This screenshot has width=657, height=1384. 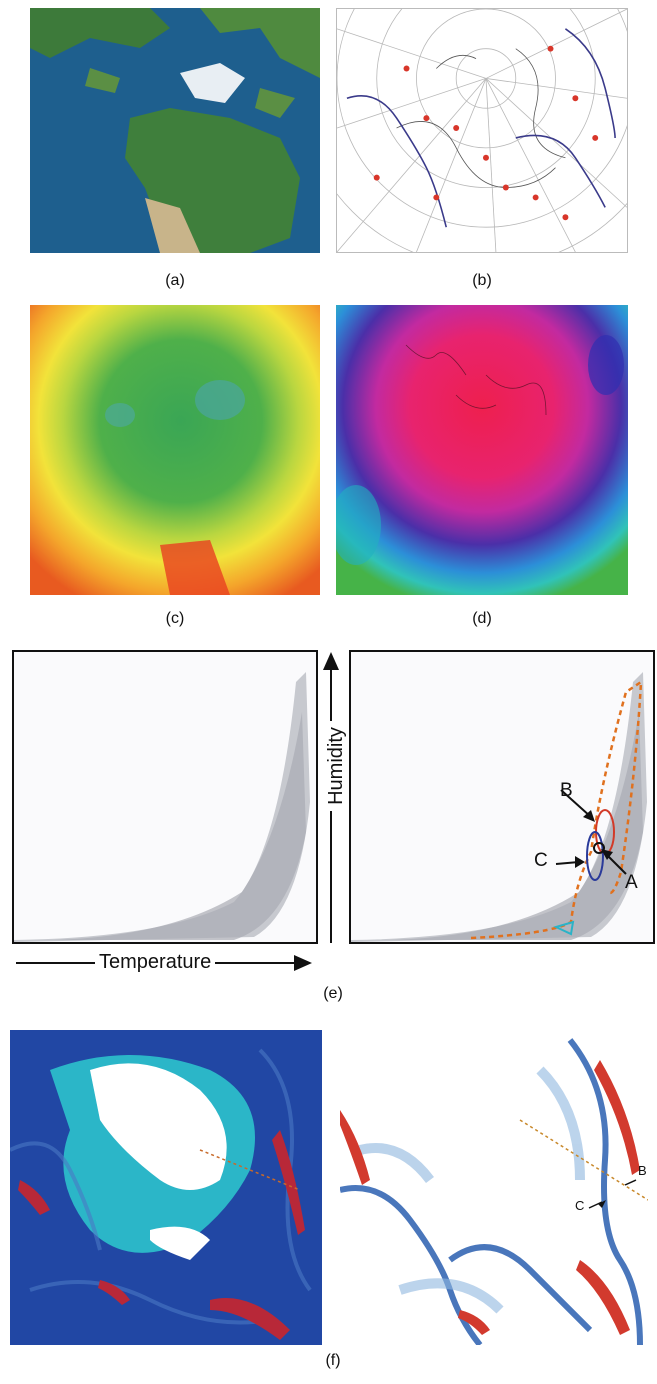 I want to click on caption-e: (e), so click(x=333, y=993).